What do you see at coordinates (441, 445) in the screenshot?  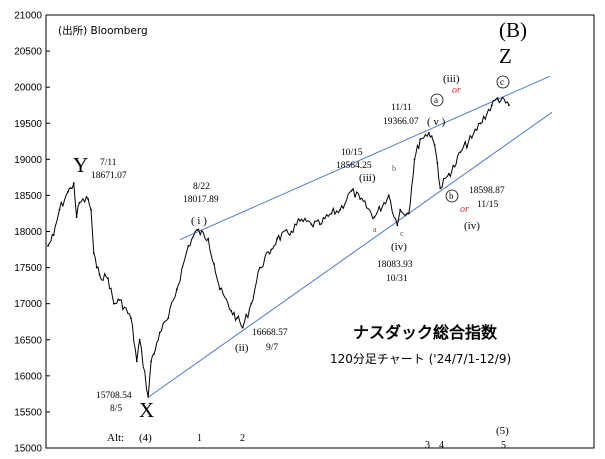 I see `alt-mark-4b: 4` at bounding box center [441, 445].